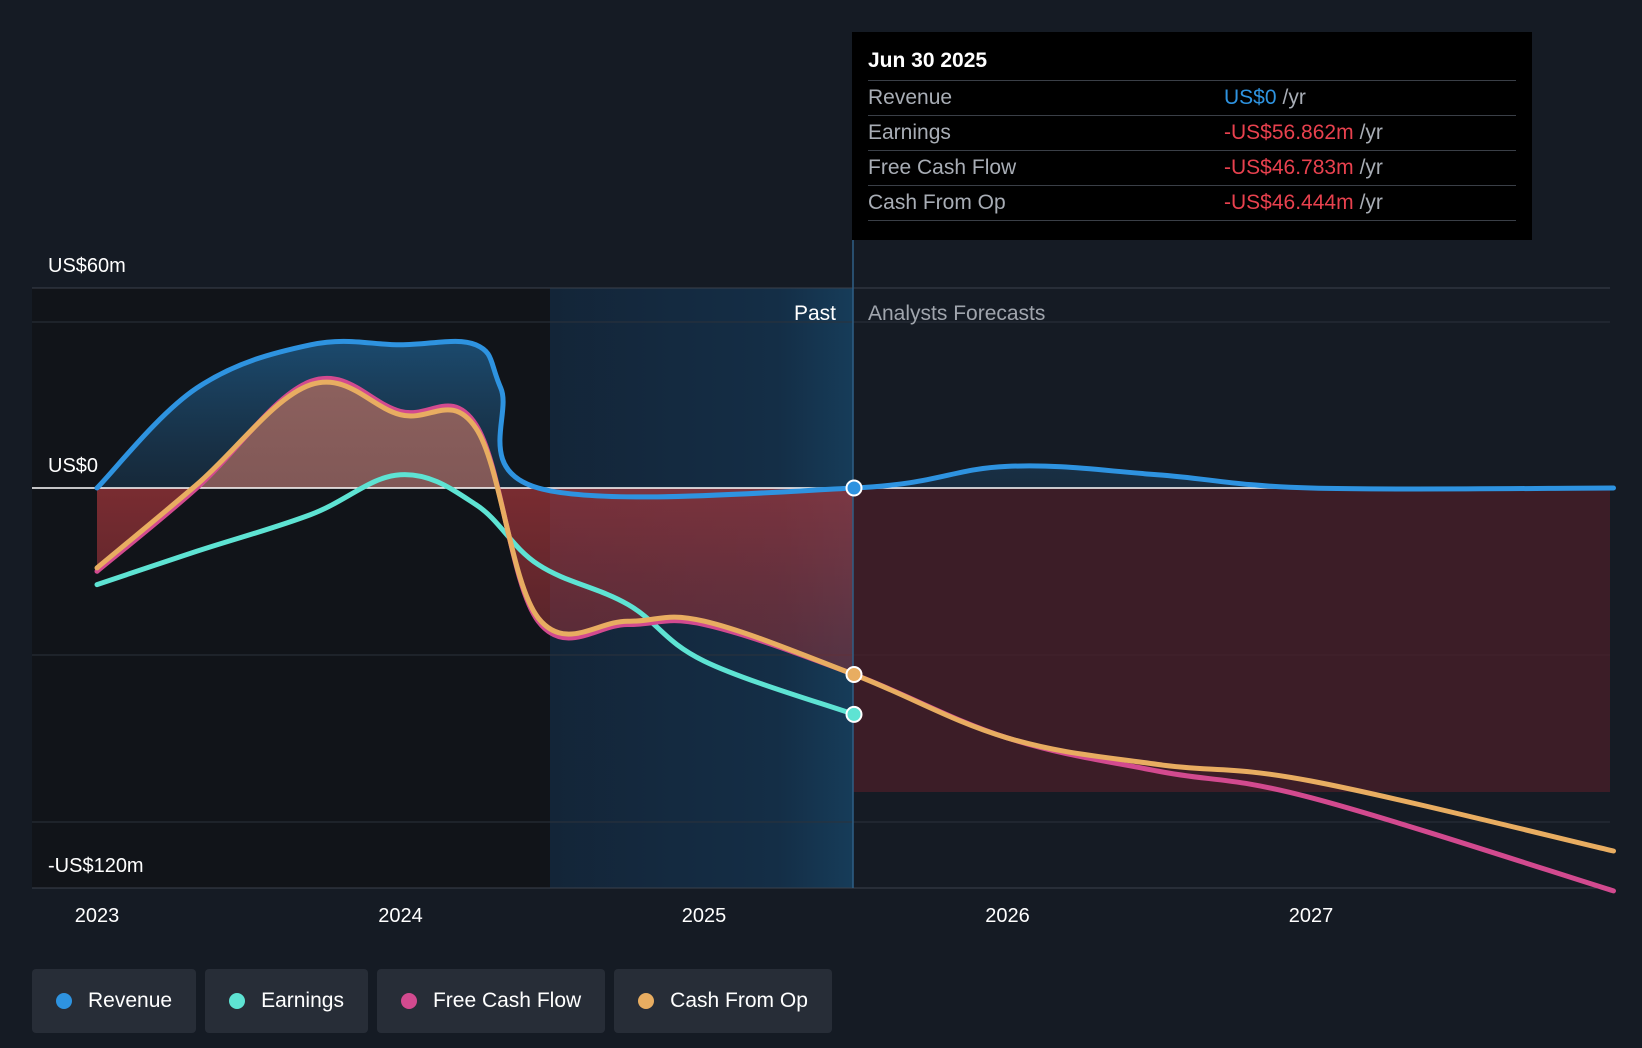 This screenshot has width=1642, height=1048. I want to click on earnings-line, so click(475, 594).